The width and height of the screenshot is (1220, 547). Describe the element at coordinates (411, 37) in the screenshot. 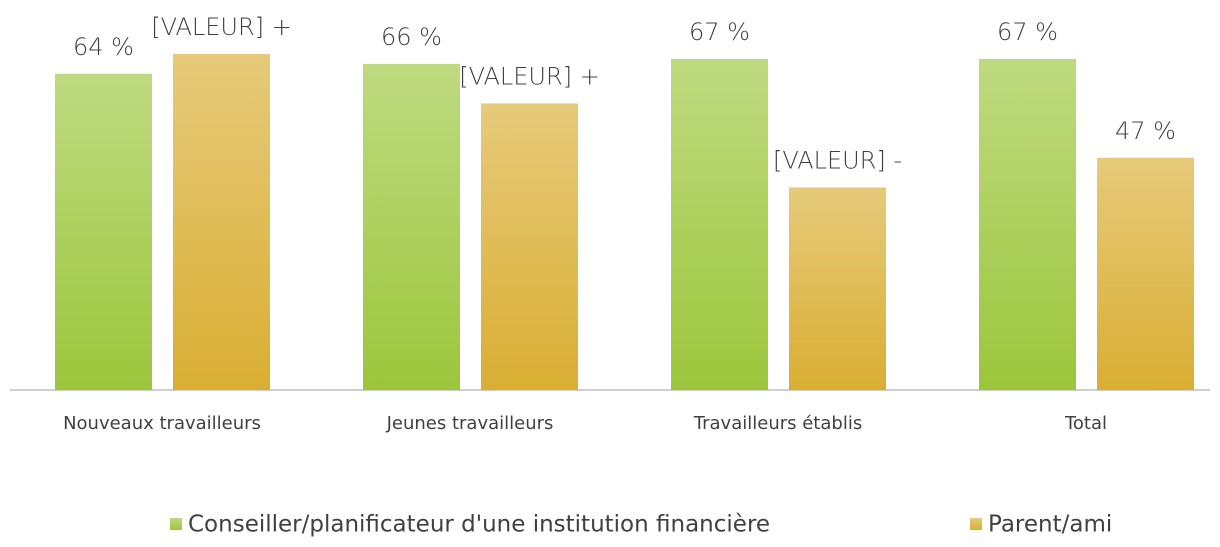

I see `data-label: 66 %` at that location.